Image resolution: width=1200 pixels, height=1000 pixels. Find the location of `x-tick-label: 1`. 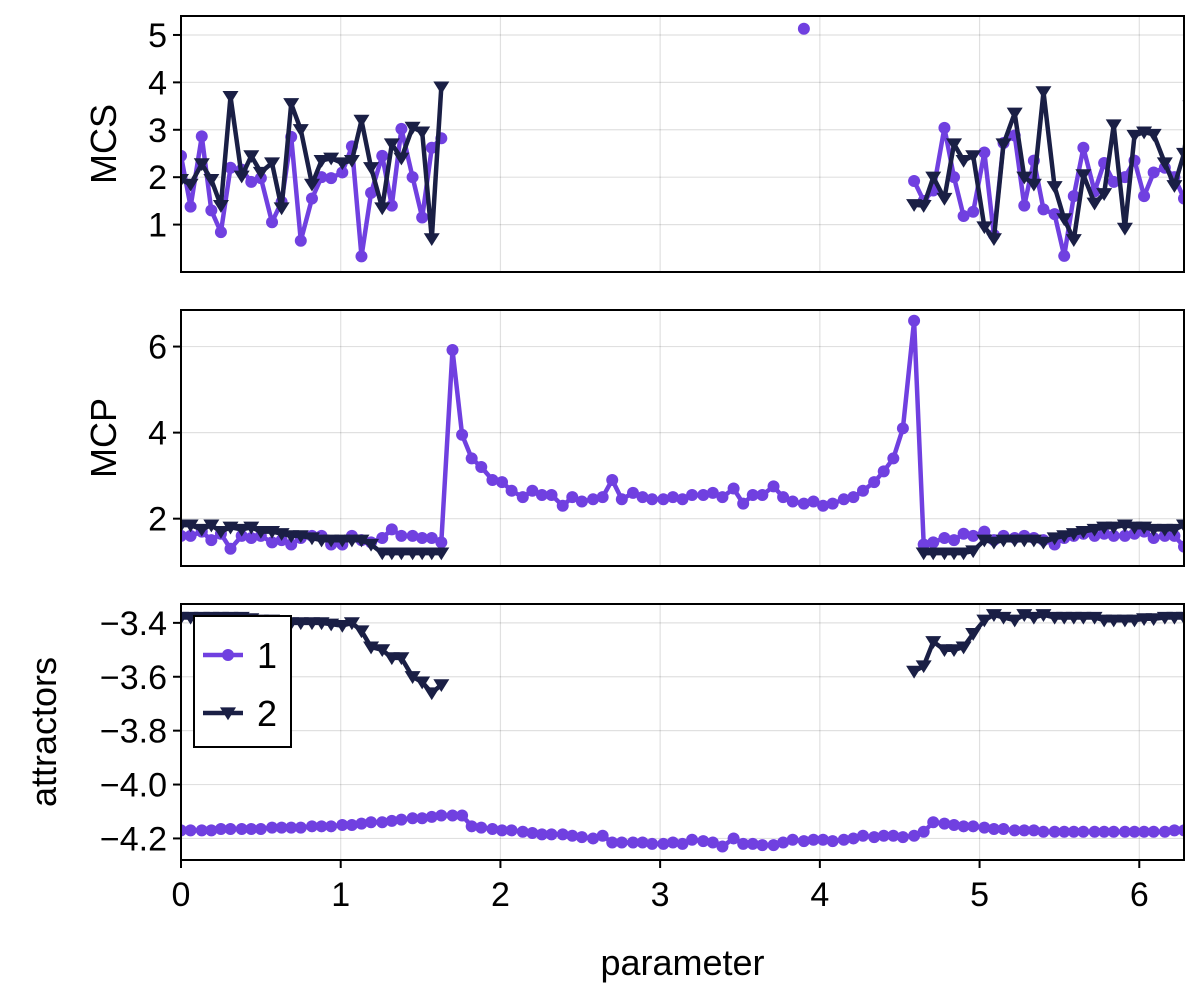

x-tick-label: 1 is located at coordinates (340, 895).